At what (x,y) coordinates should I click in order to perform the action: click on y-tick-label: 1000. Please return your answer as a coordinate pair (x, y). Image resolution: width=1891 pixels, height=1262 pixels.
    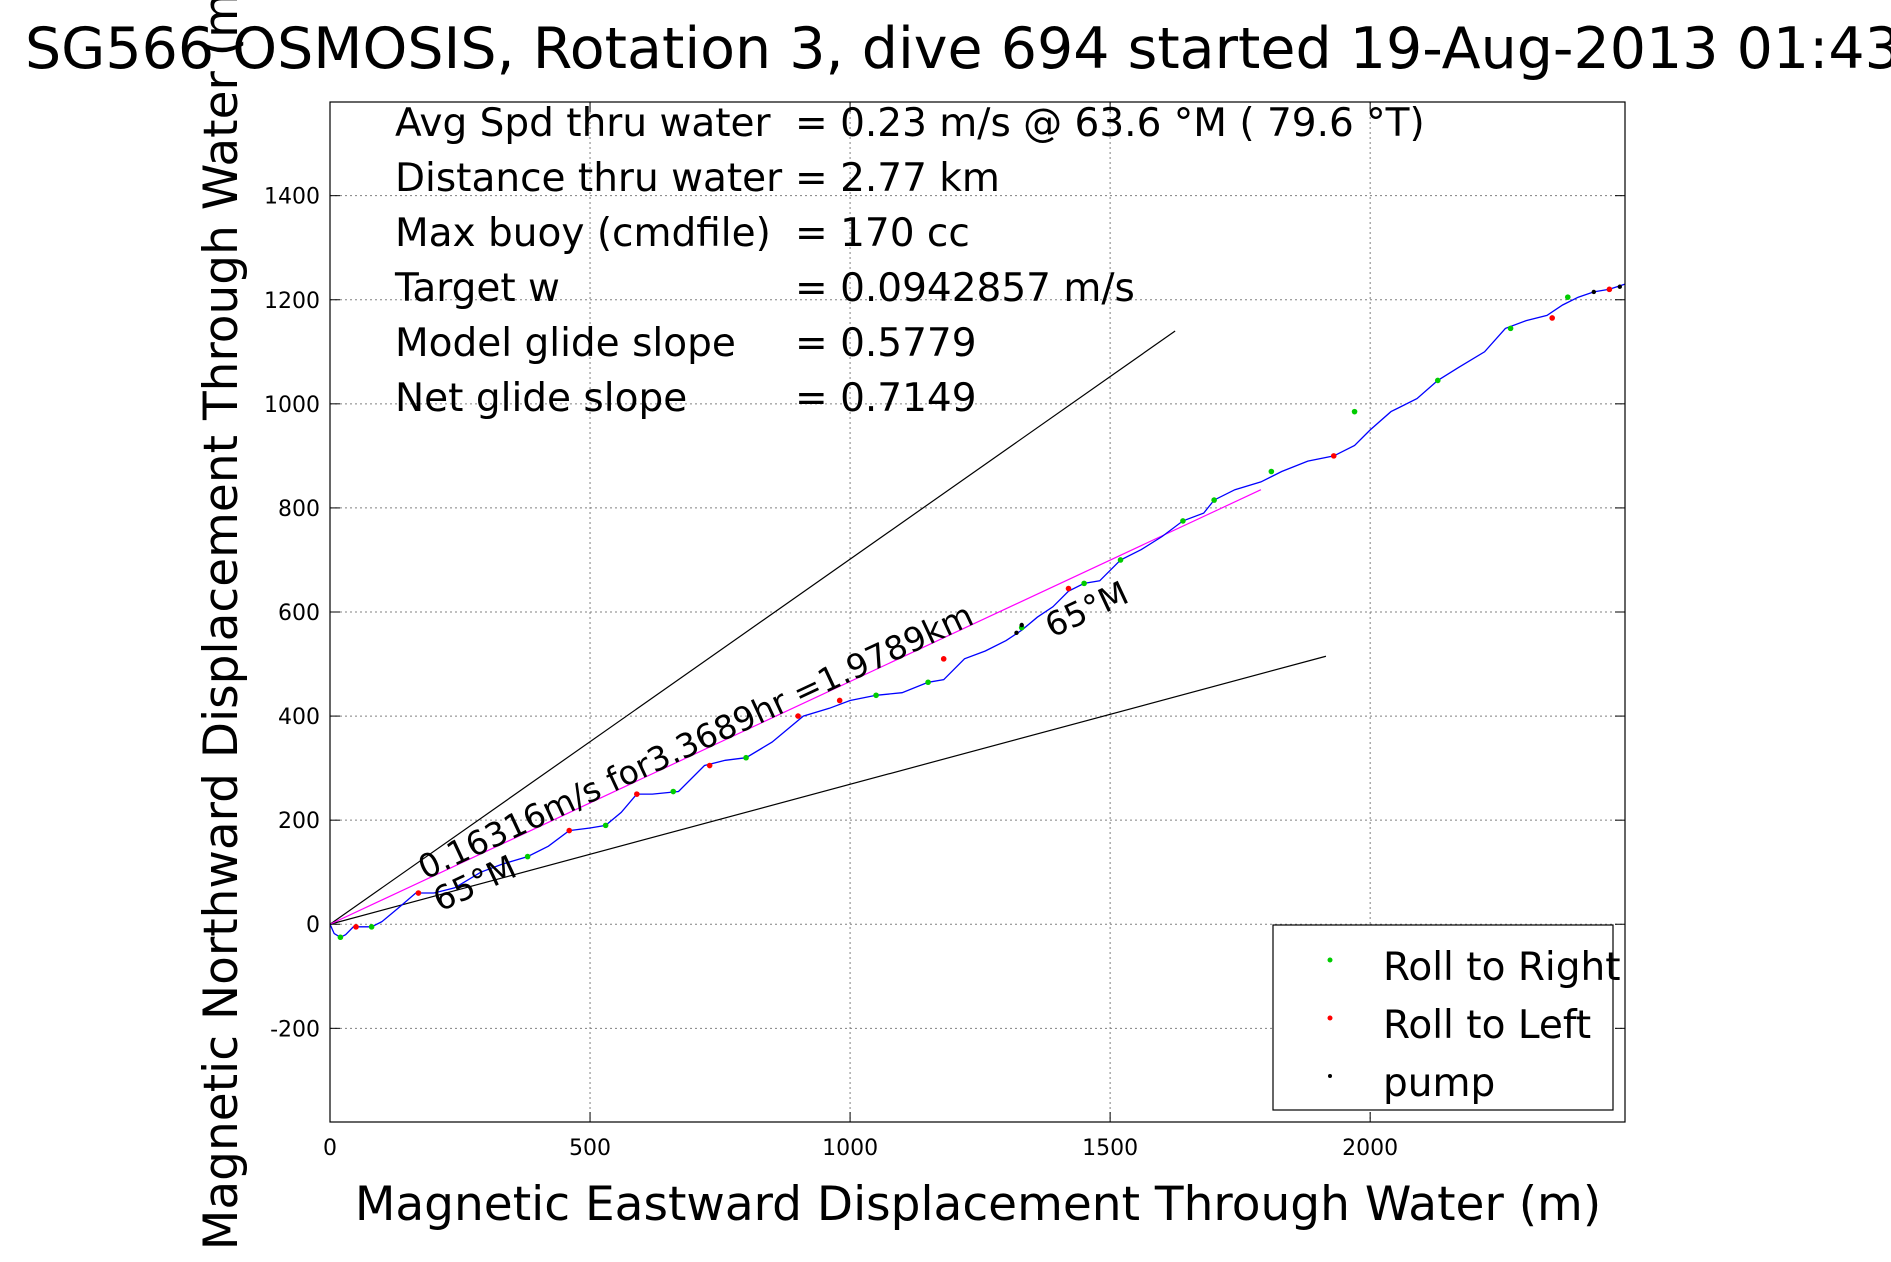
    Looking at the image, I should click on (292, 405).